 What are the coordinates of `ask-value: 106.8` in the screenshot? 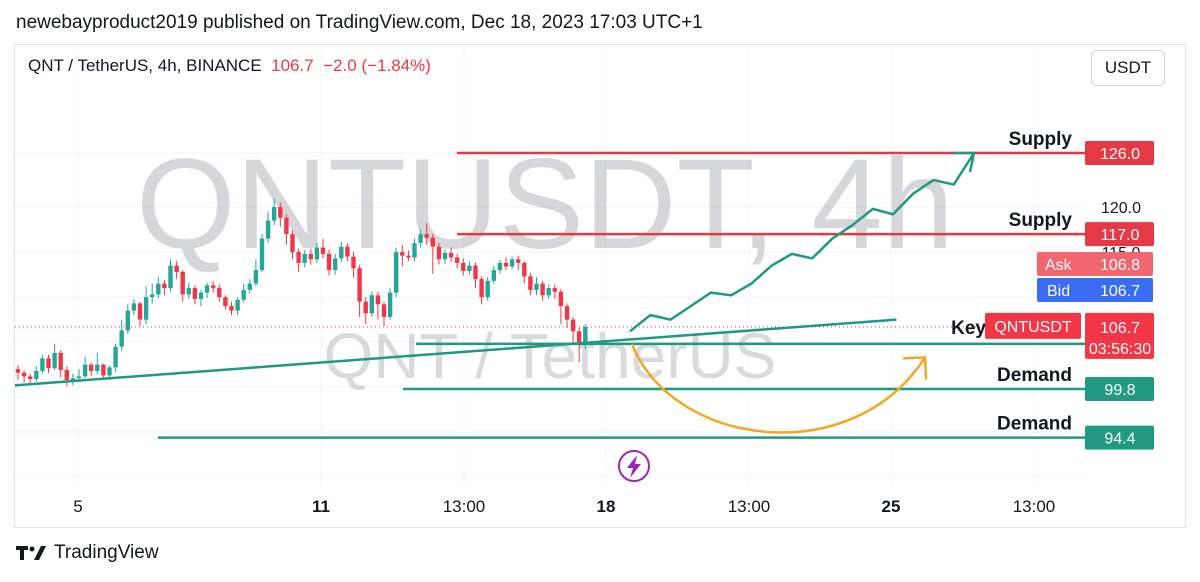 It's located at (1120, 265).